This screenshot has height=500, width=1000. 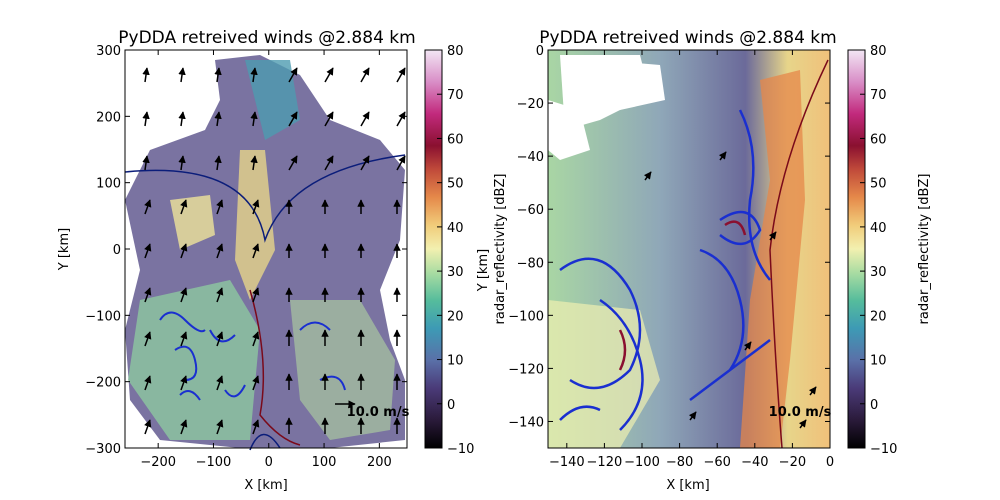 I want to click on right-contours, so click(x=665, y=270).